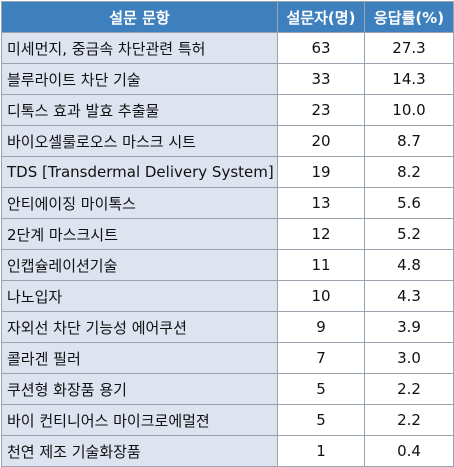 The width and height of the screenshot is (454, 467). What do you see at coordinates (139, 420) in the screenshot?
I see `row-item: 바이 컨티니어스 마이크로에멀젼` at bounding box center [139, 420].